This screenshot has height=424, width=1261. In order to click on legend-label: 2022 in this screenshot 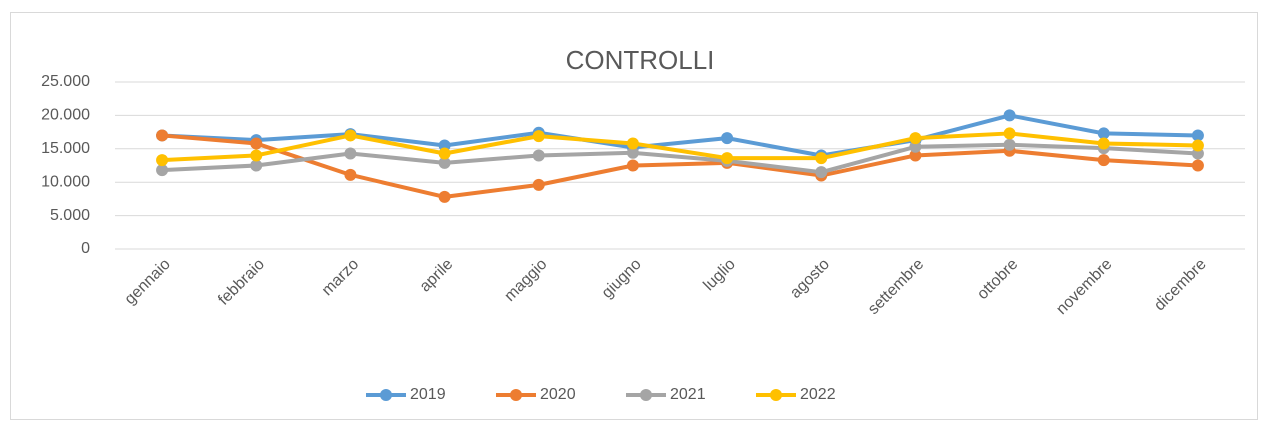, I will do `click(818, 394)`.